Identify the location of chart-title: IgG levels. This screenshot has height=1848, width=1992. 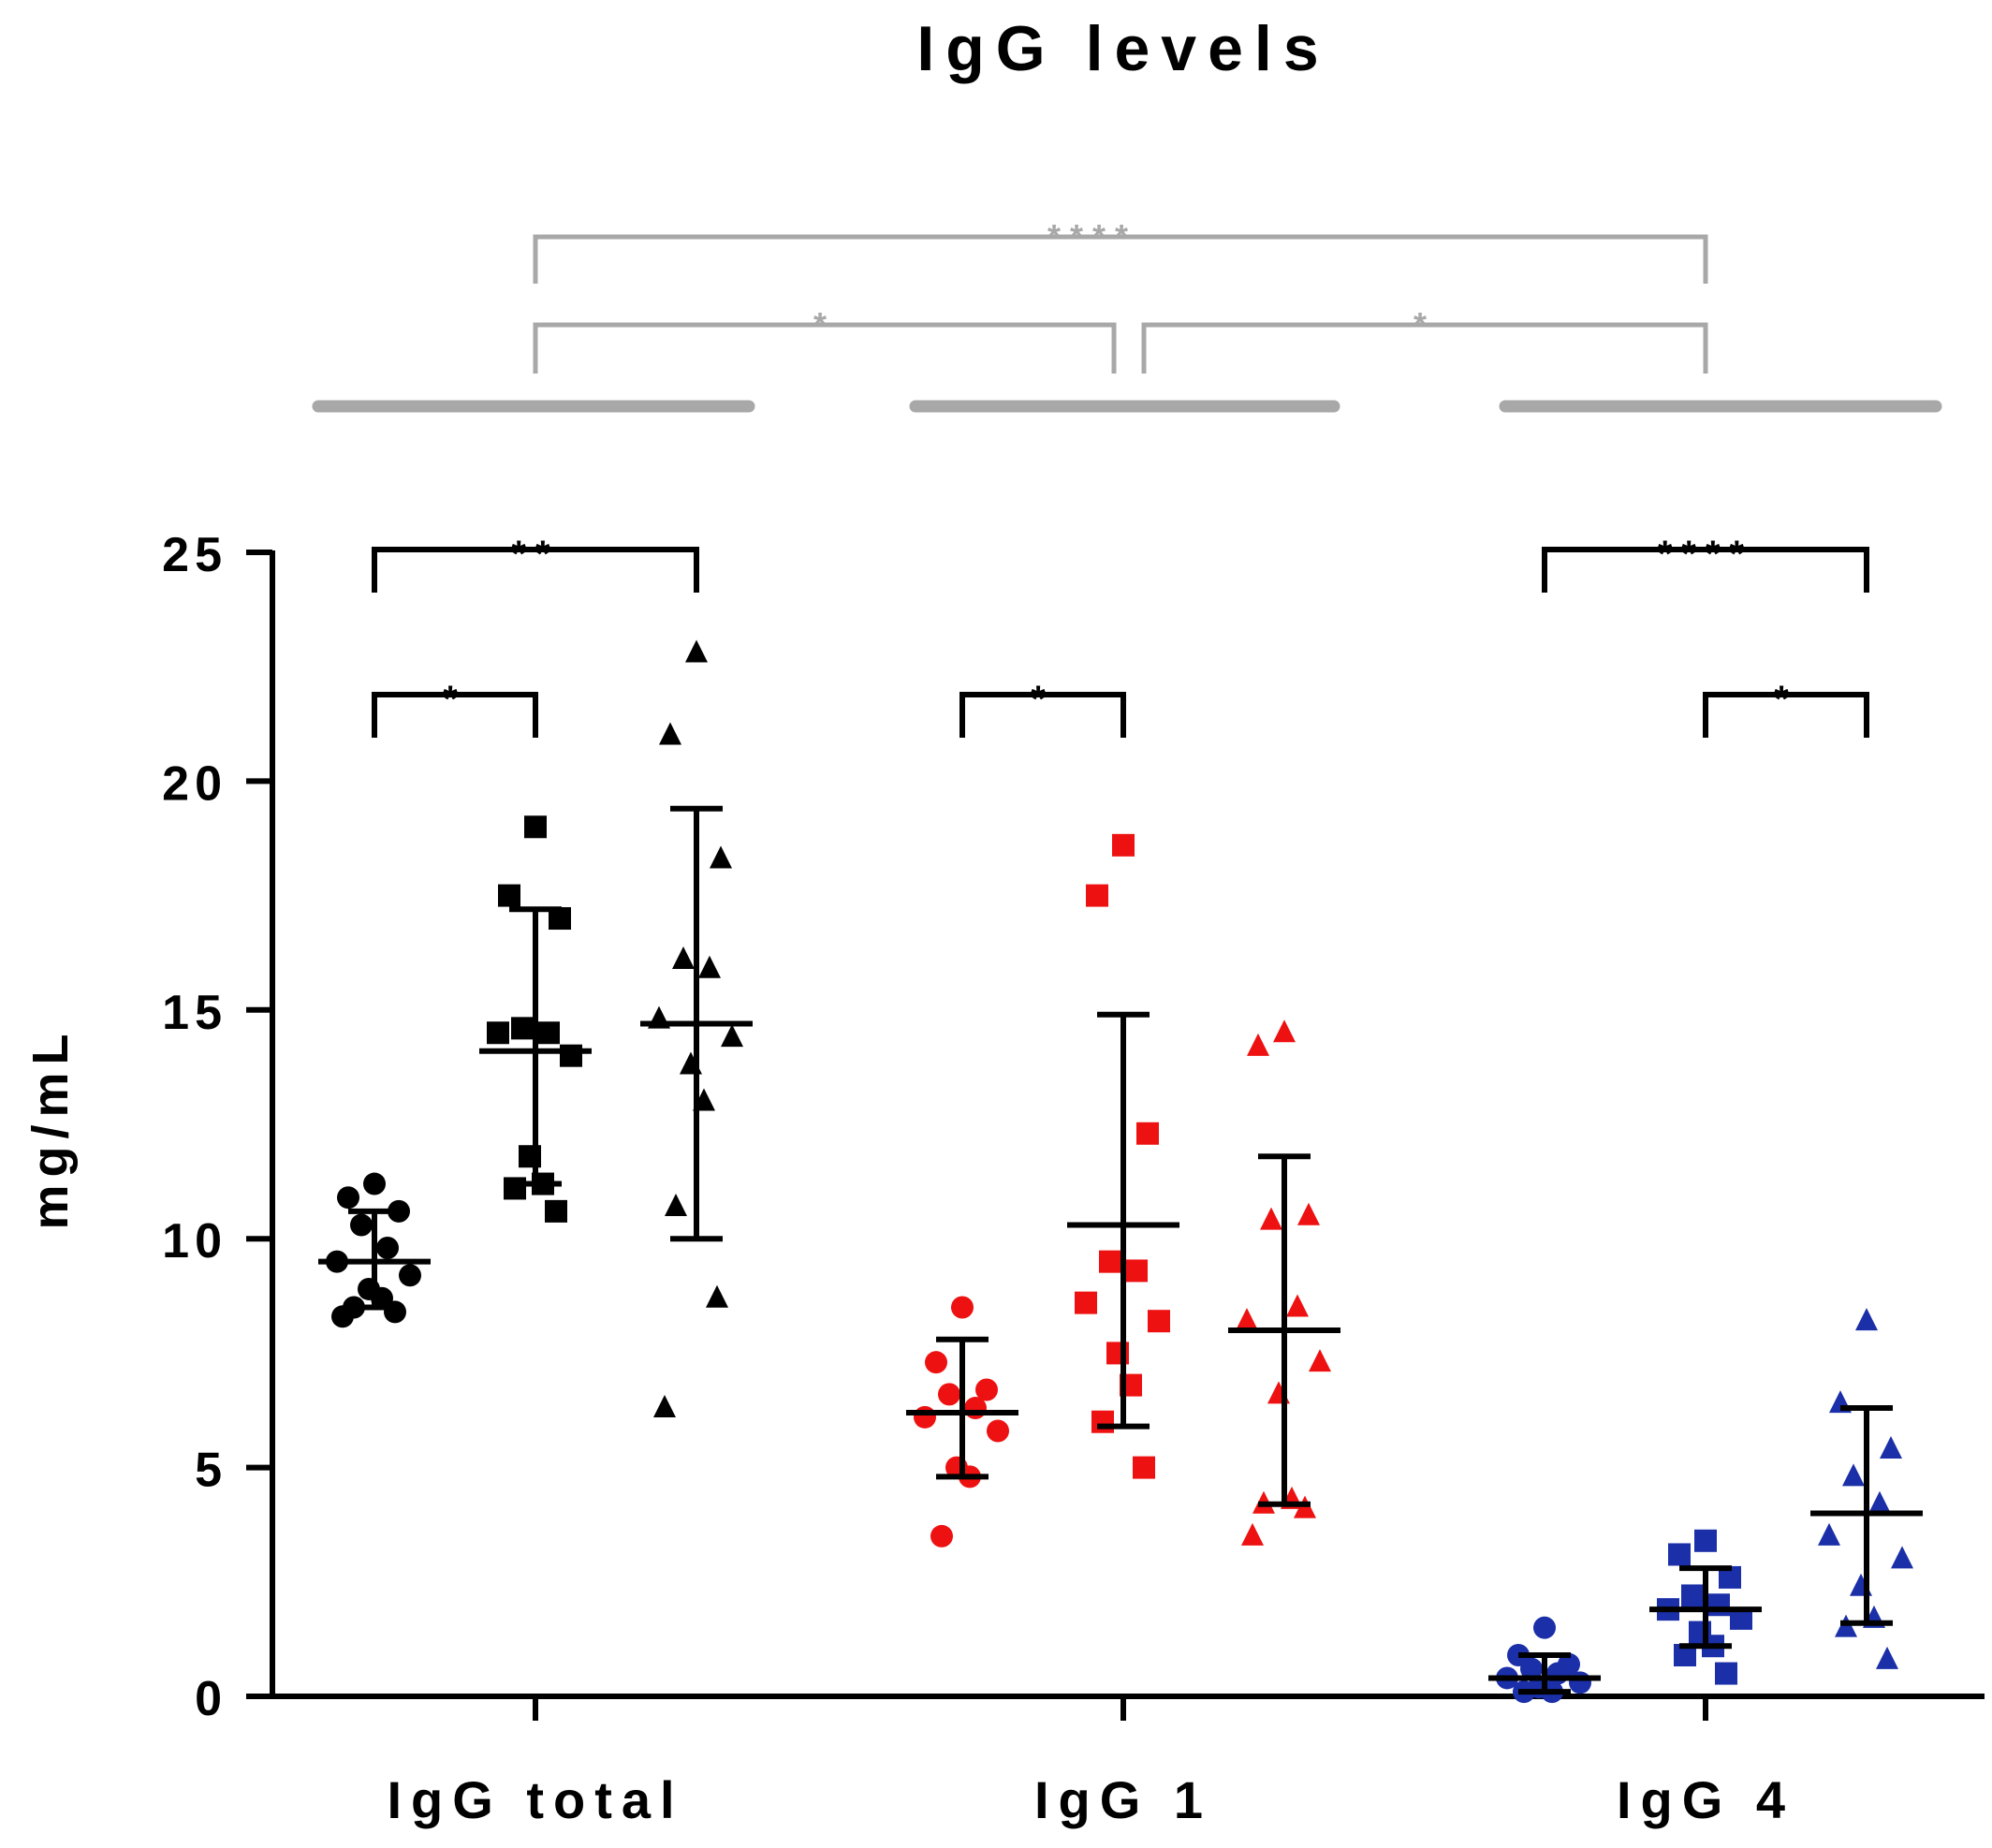
(1122, 48).